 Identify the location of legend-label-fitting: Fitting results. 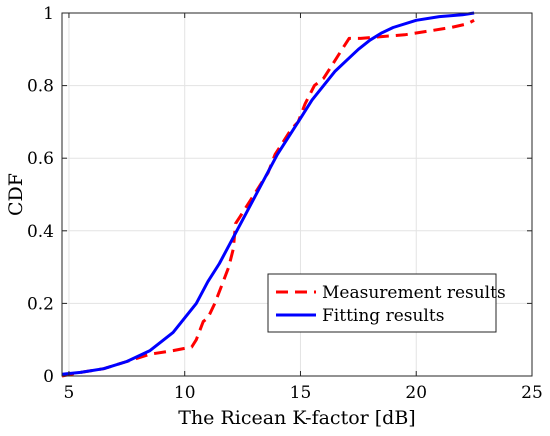
(383, 316).